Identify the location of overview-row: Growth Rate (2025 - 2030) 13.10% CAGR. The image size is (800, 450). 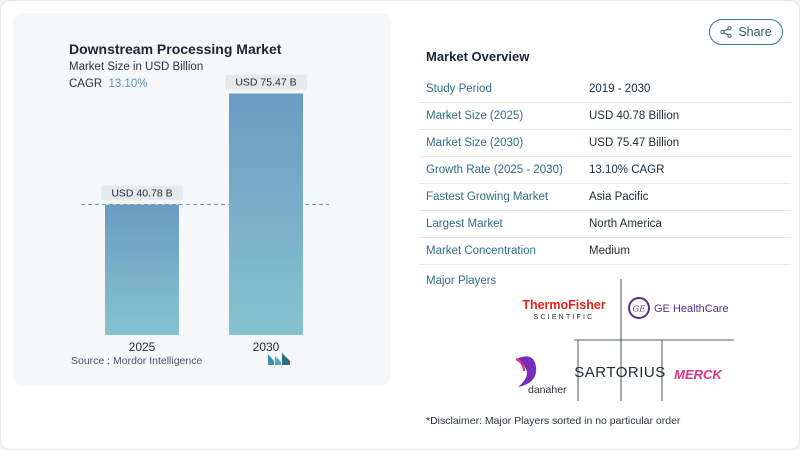
(605, 170).